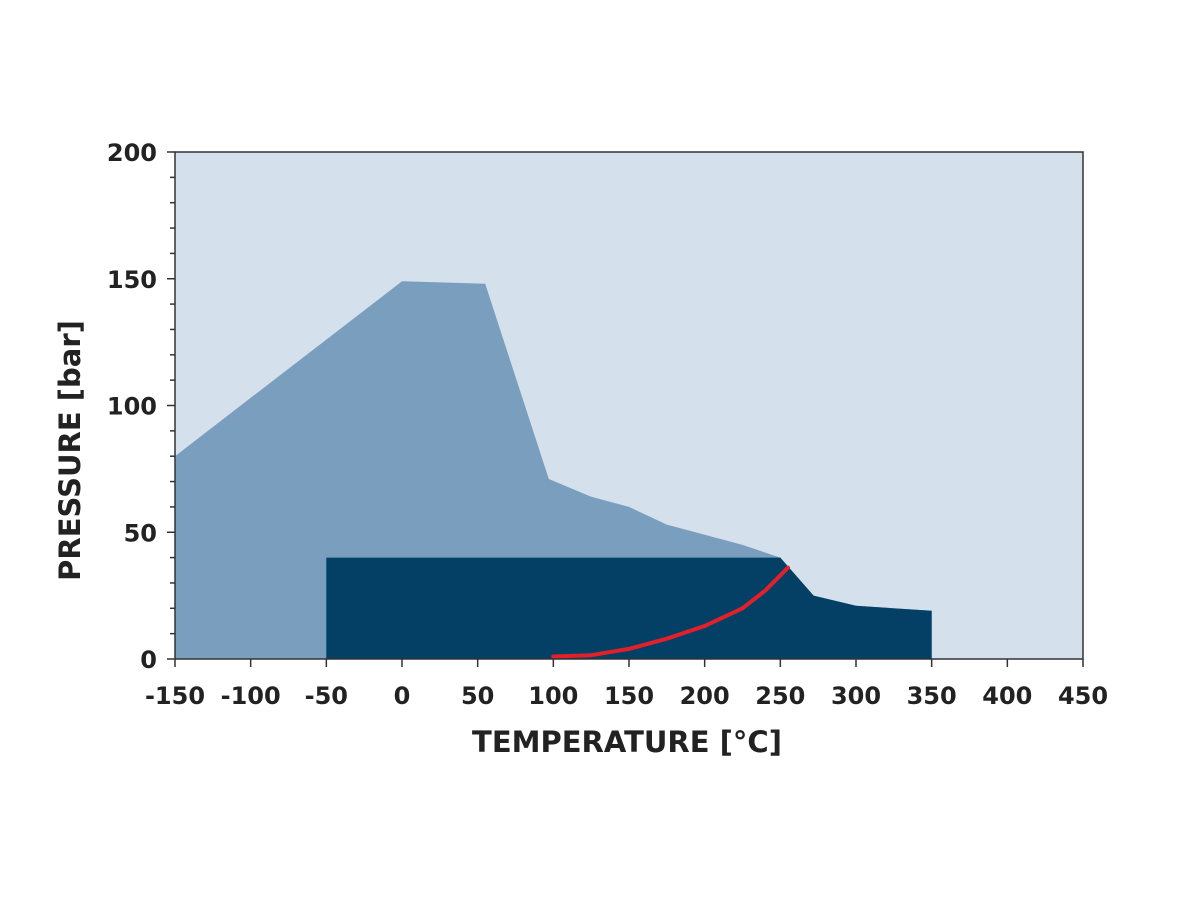  I want to click on x-tick-label: 400, so click(1007, 696).